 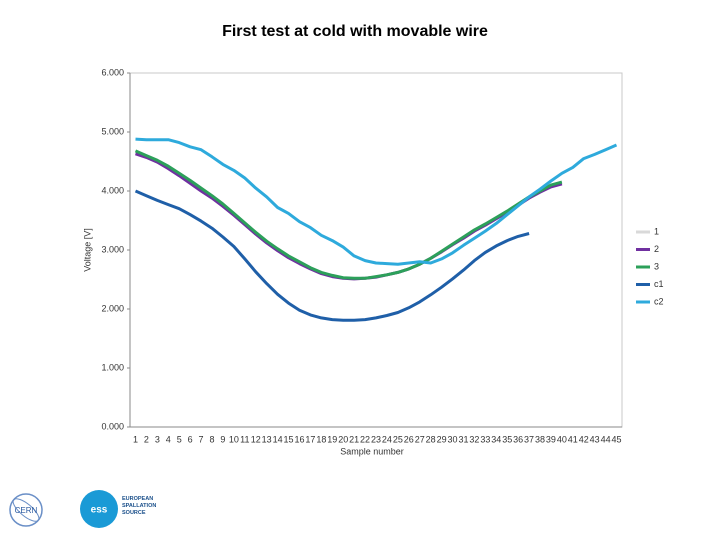 What do you see at coordinates (201, 439) in the screenshot?
I see `x-tick-label: 7` at bounding box center [201, 439].